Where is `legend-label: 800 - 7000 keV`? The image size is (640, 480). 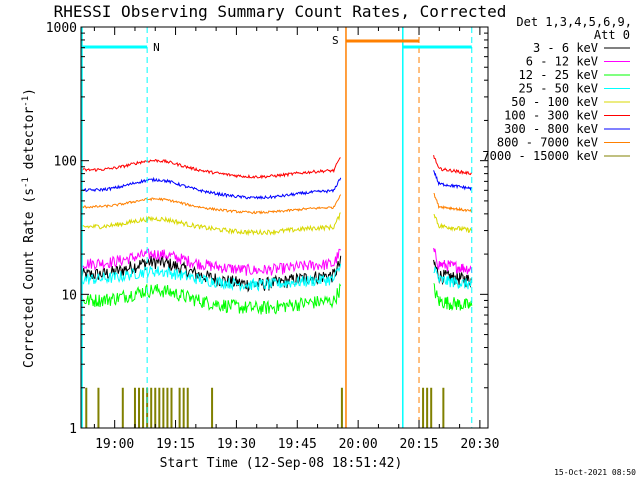
legend-label: 800 - 7000 keV is located at coordinates (547, 143).